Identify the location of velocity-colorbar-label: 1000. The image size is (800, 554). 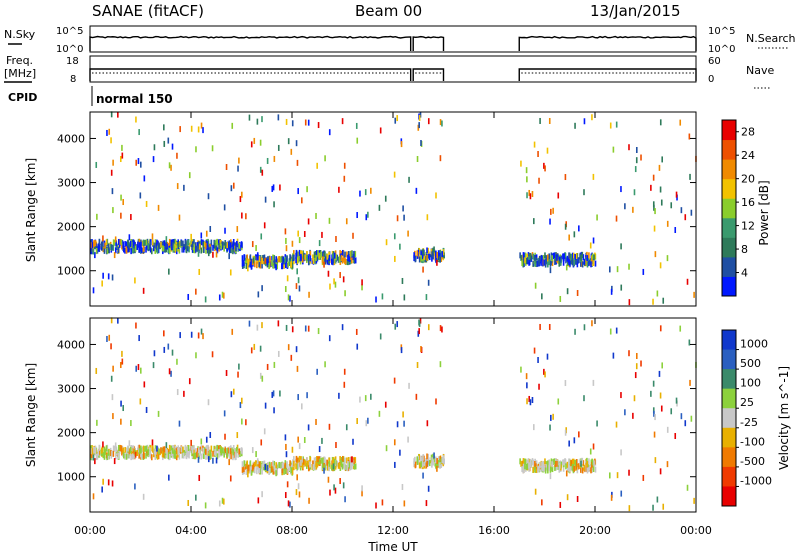
(754, 344).